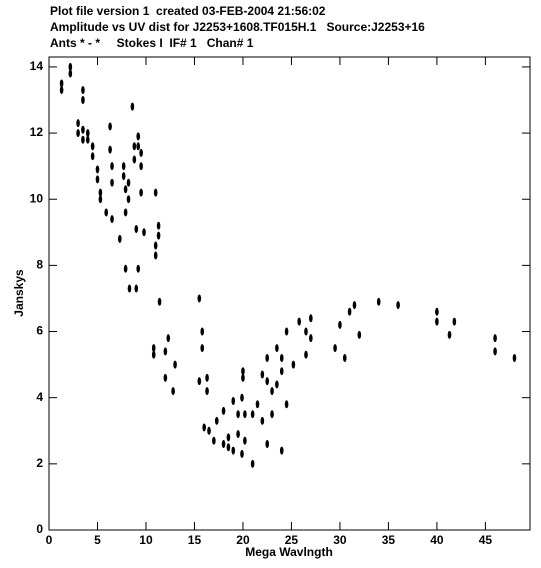 The image size is (541, 568). I want to click on y-tick-label: 8, so click(39, 265).